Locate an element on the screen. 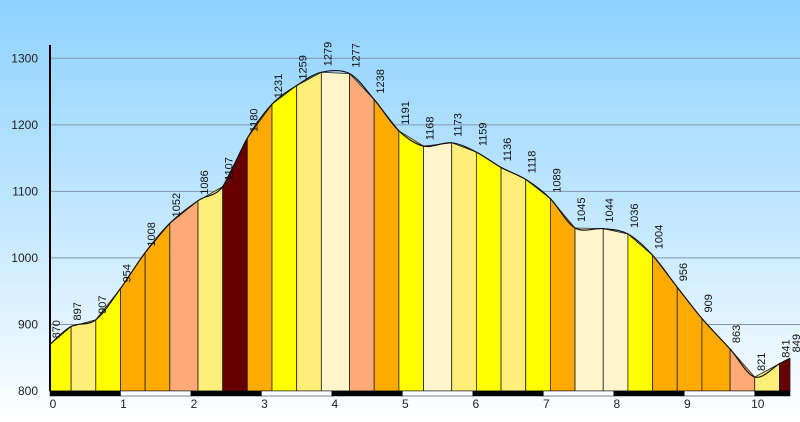 The height and width of the screenshot is (422, 800). data-label: 1259 is located at coordinates (304, 67).